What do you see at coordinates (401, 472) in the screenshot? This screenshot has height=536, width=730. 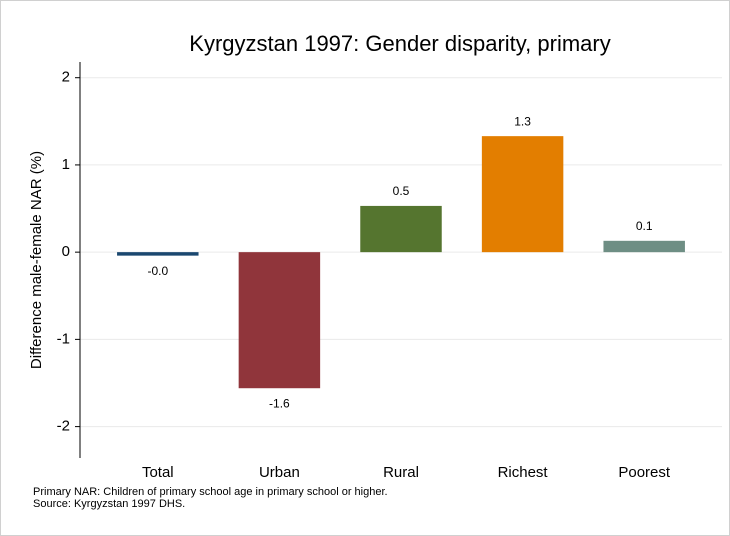 I see `x-tick-label: Rural` at bounding box center [401, 472].